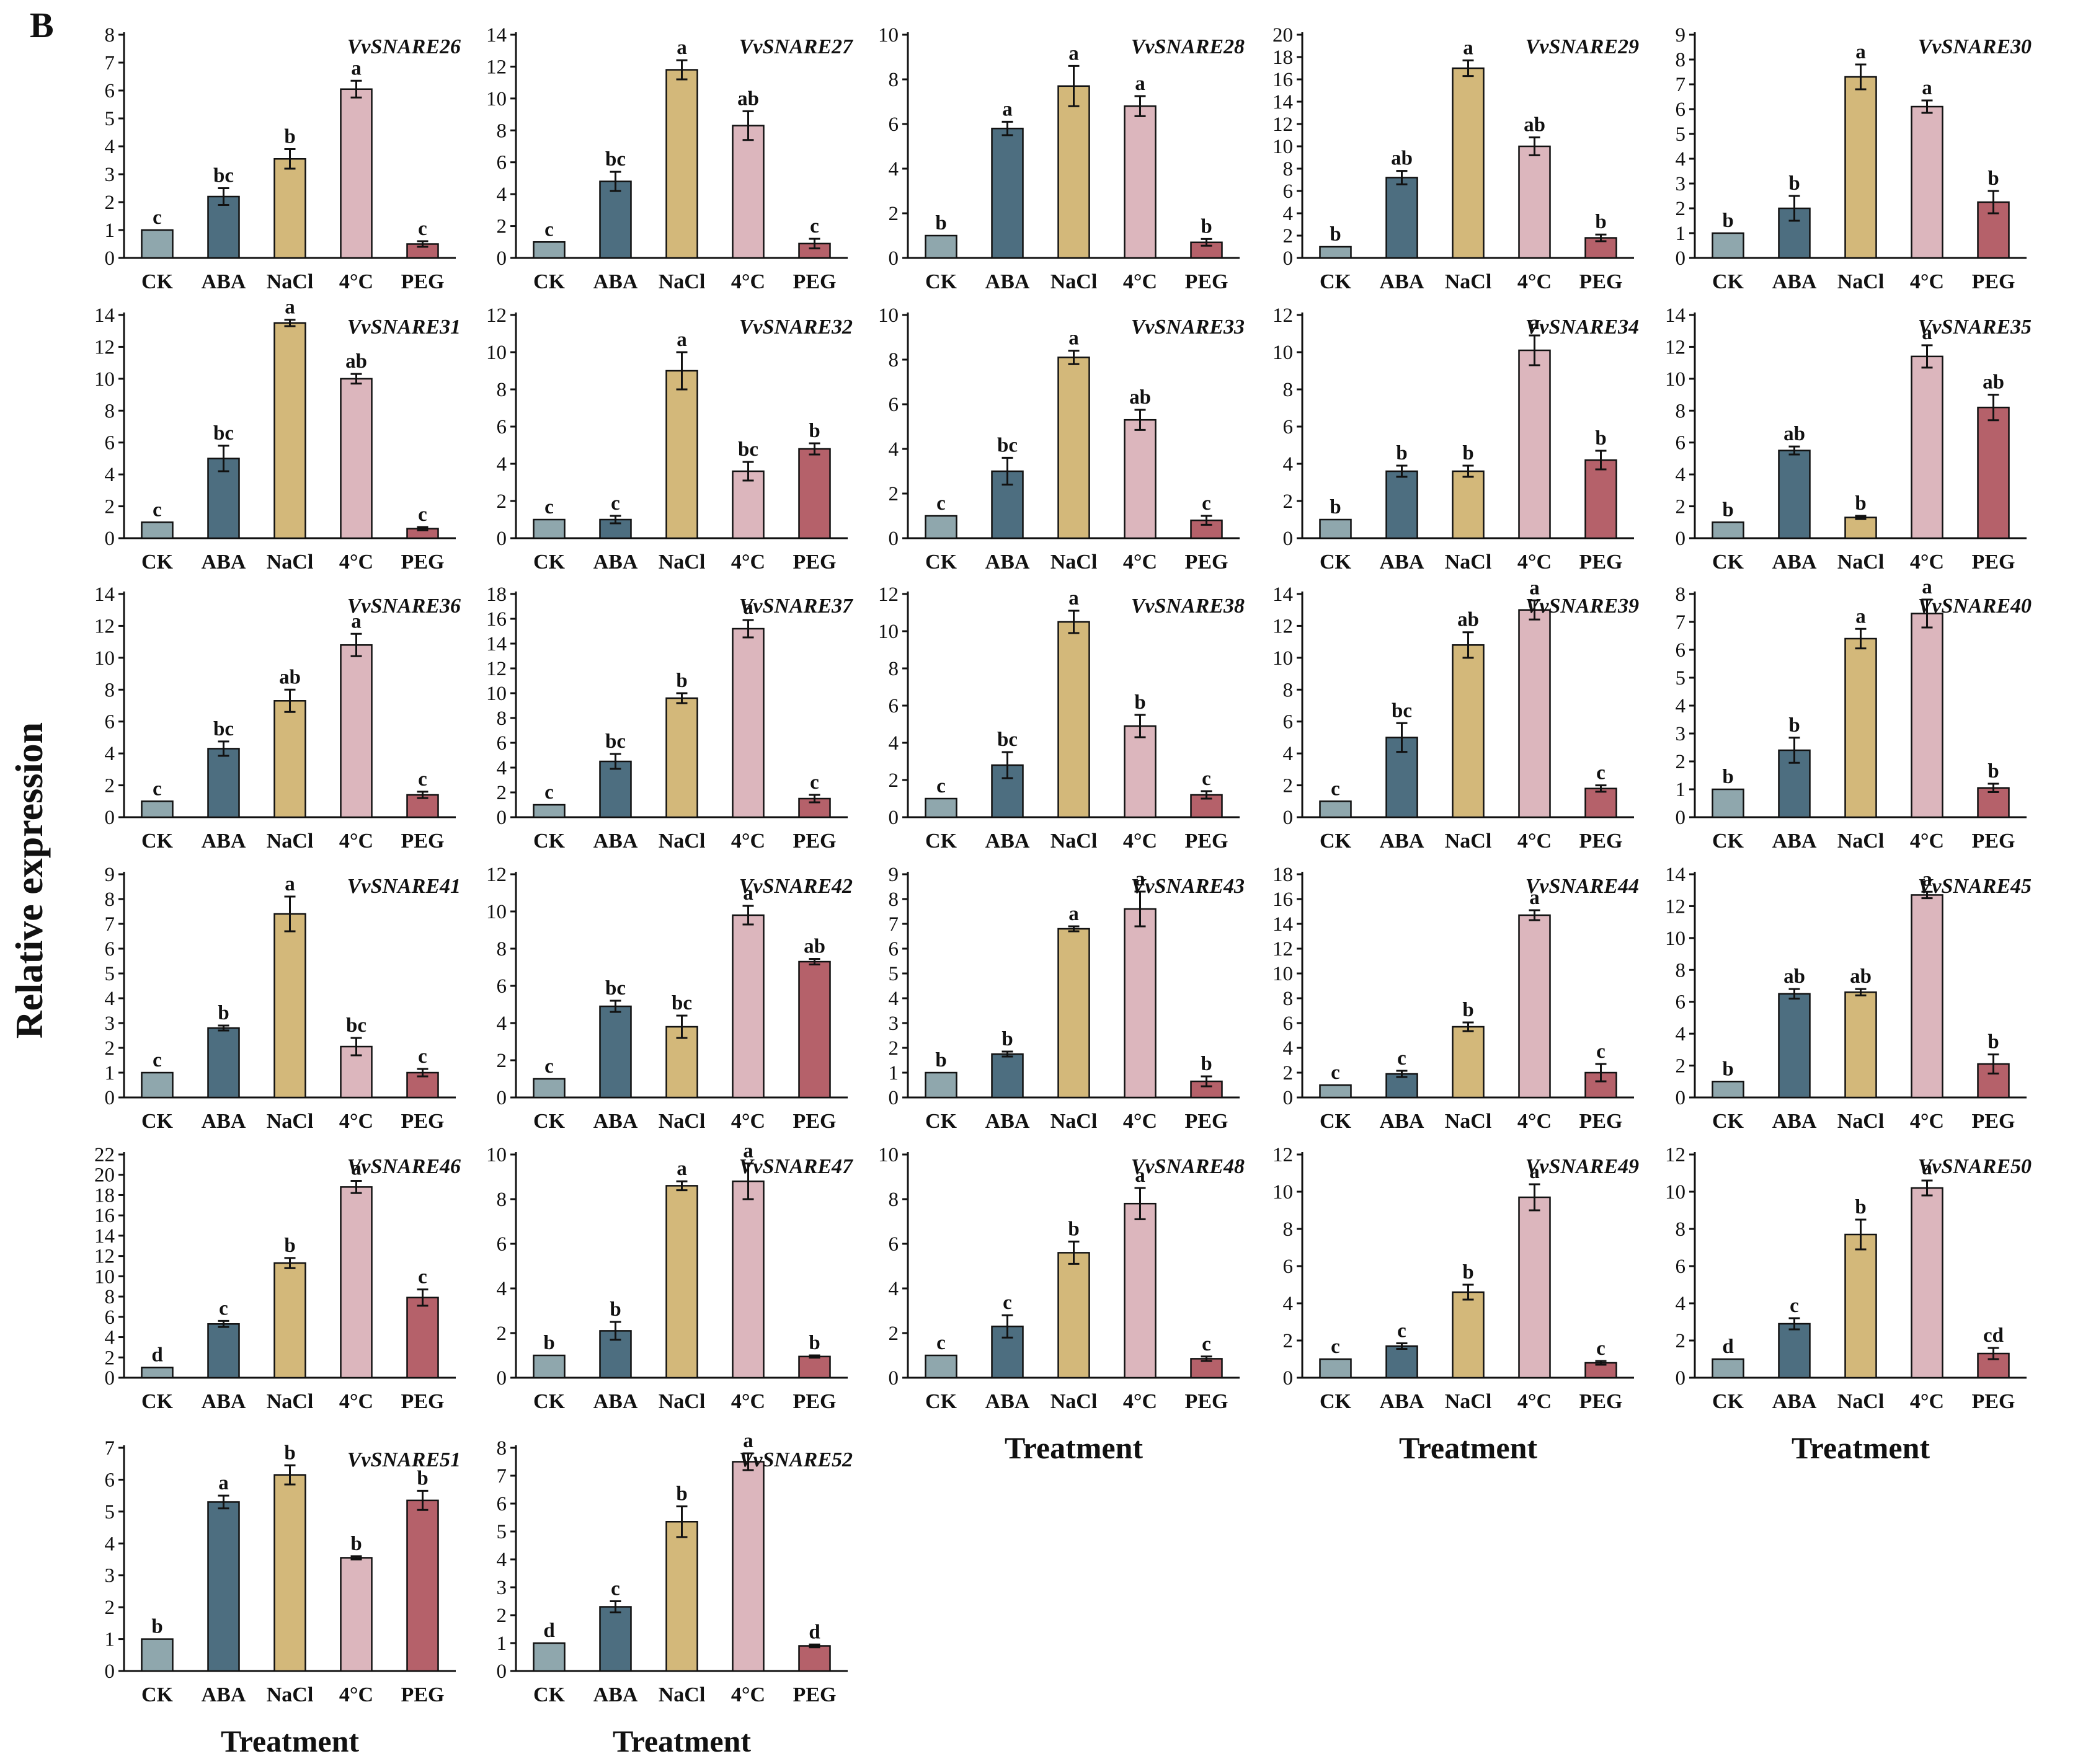 The height and width of the screenshot is (1764, 2083). What do you see at coordinates (422, 780) in the screenshot?
I see `significance-letter: c` at bounding box center [422, 780].